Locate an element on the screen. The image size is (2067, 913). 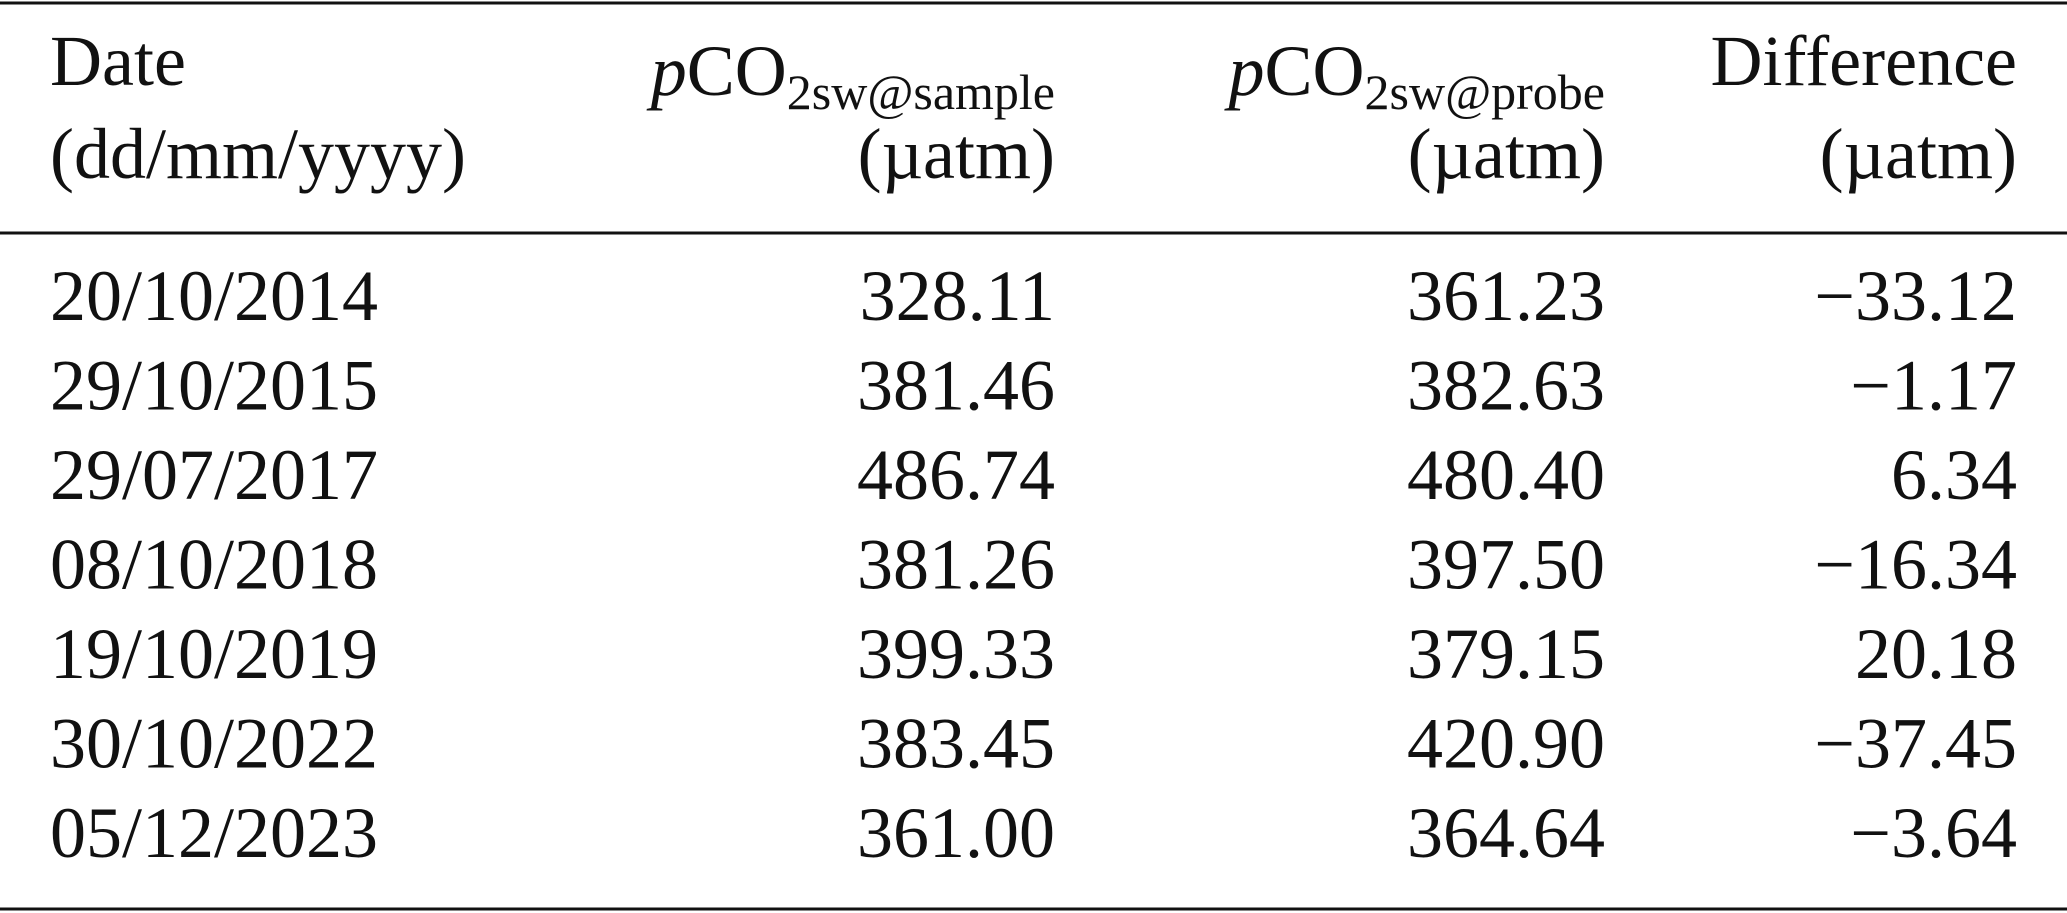
header-subscript: 2sw@probe is located at coordinates (1485, 92).